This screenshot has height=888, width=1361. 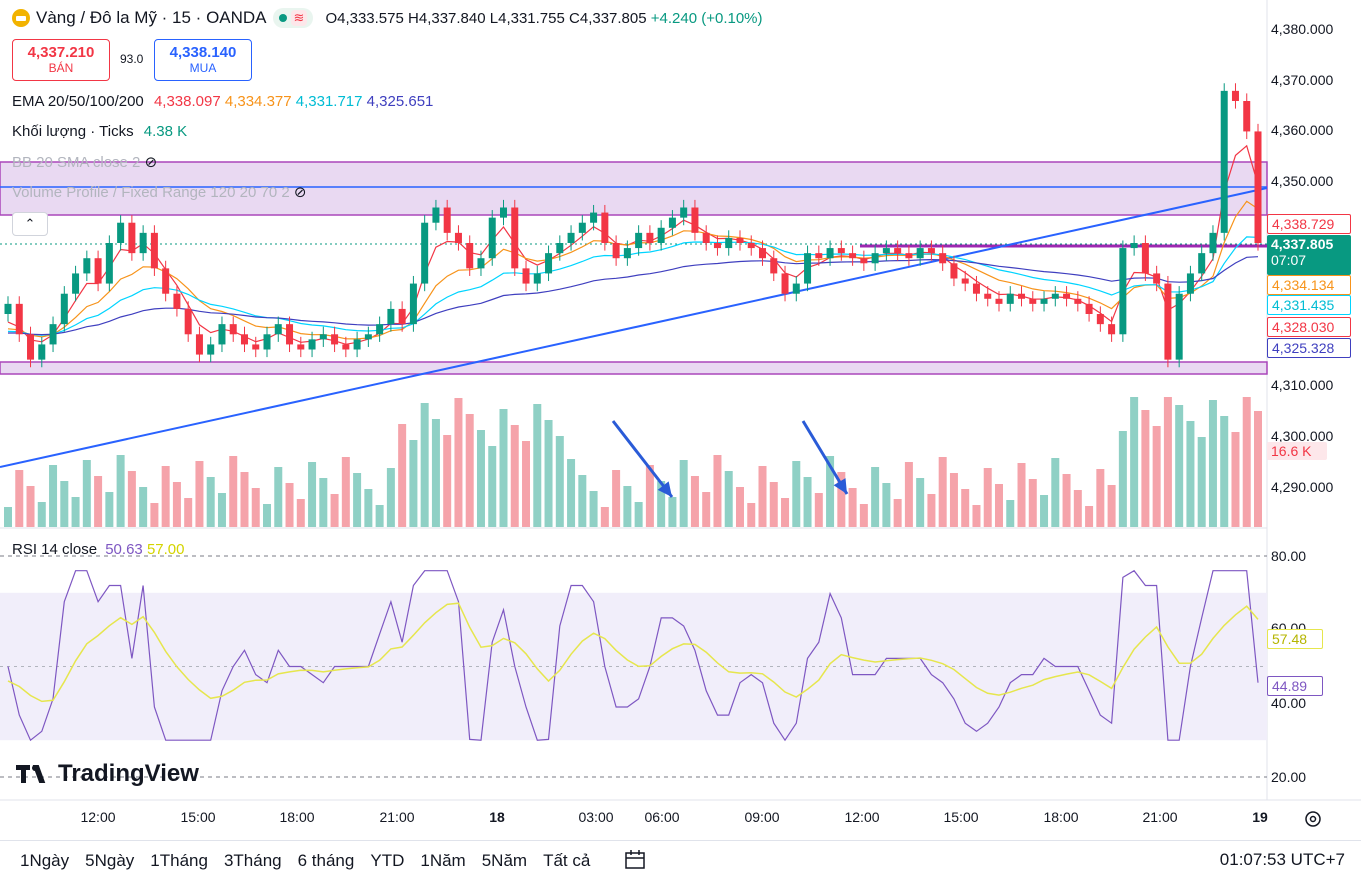 What do you see at coordinates (634, 188) in the screenshot?
I see `resistance-zone` at bounding box center [634, 188].